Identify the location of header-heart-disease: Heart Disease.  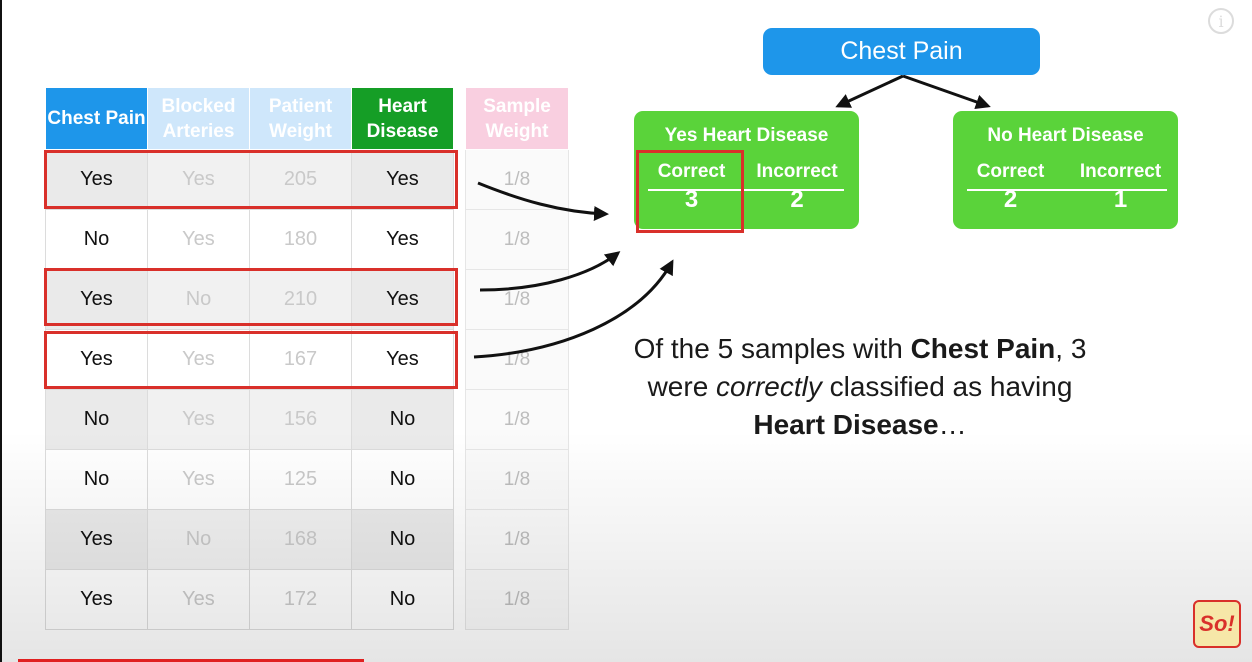
(402, 118).